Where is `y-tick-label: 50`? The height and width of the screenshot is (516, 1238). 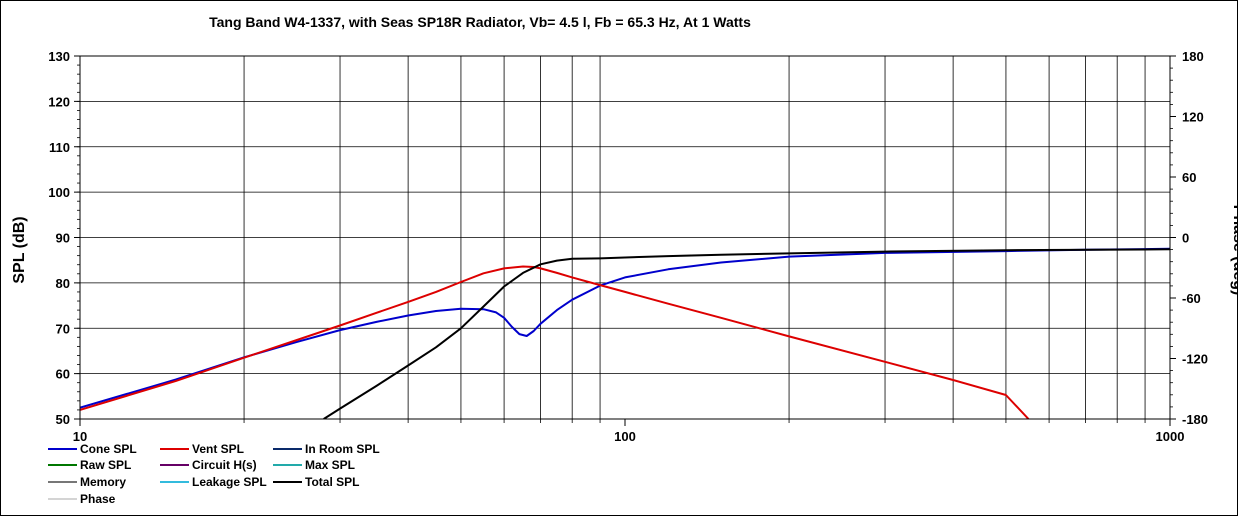 y-tick-label: 50 is located at coordinates (63, 419).